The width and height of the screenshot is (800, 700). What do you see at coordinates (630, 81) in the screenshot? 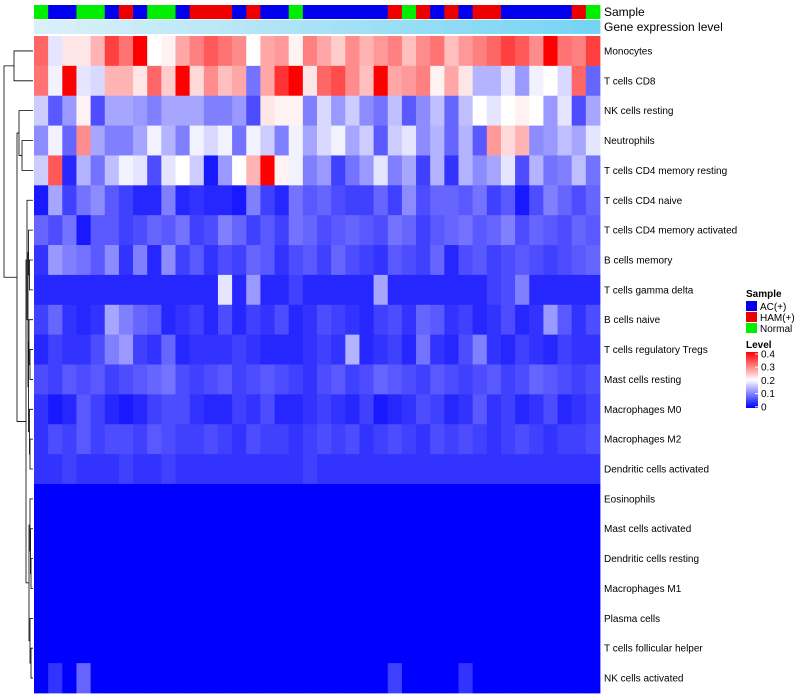
I see `row-label: T cells CD8` at bounding box center [630, 81].